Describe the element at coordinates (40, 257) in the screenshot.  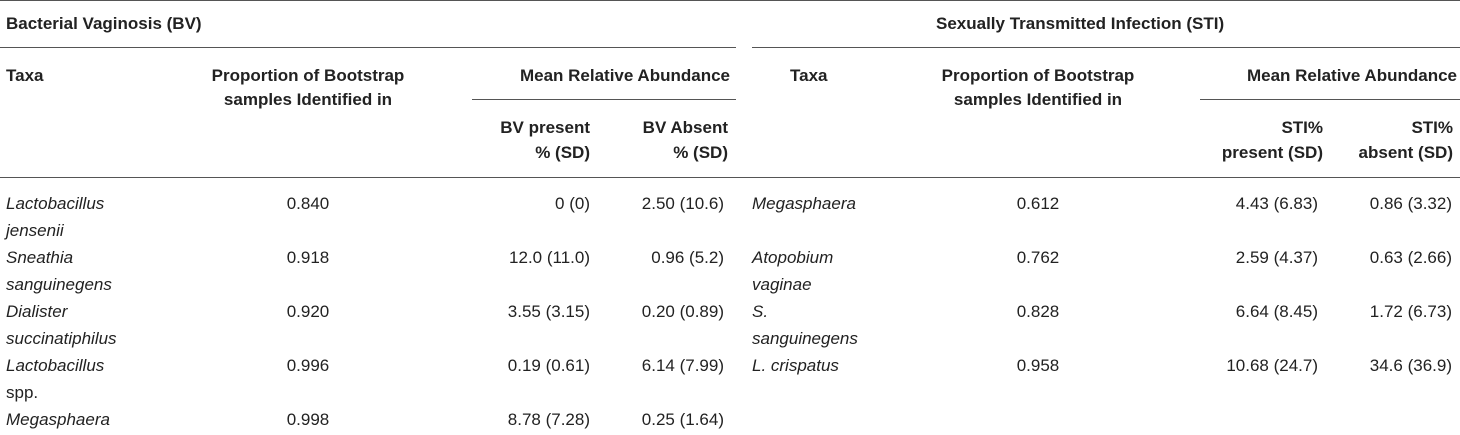
I see `bv-row-taxa: Sneathia` at that location.